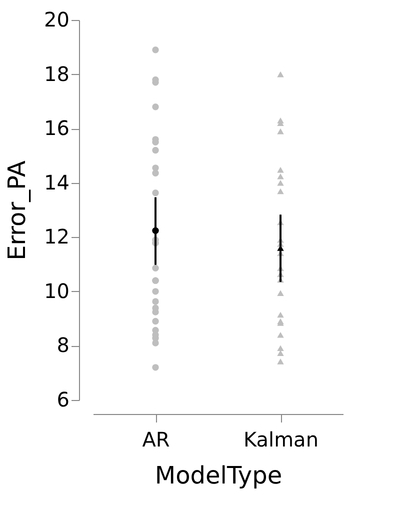  I want to click on x-tick-label: Kalman, so click(281, 440).